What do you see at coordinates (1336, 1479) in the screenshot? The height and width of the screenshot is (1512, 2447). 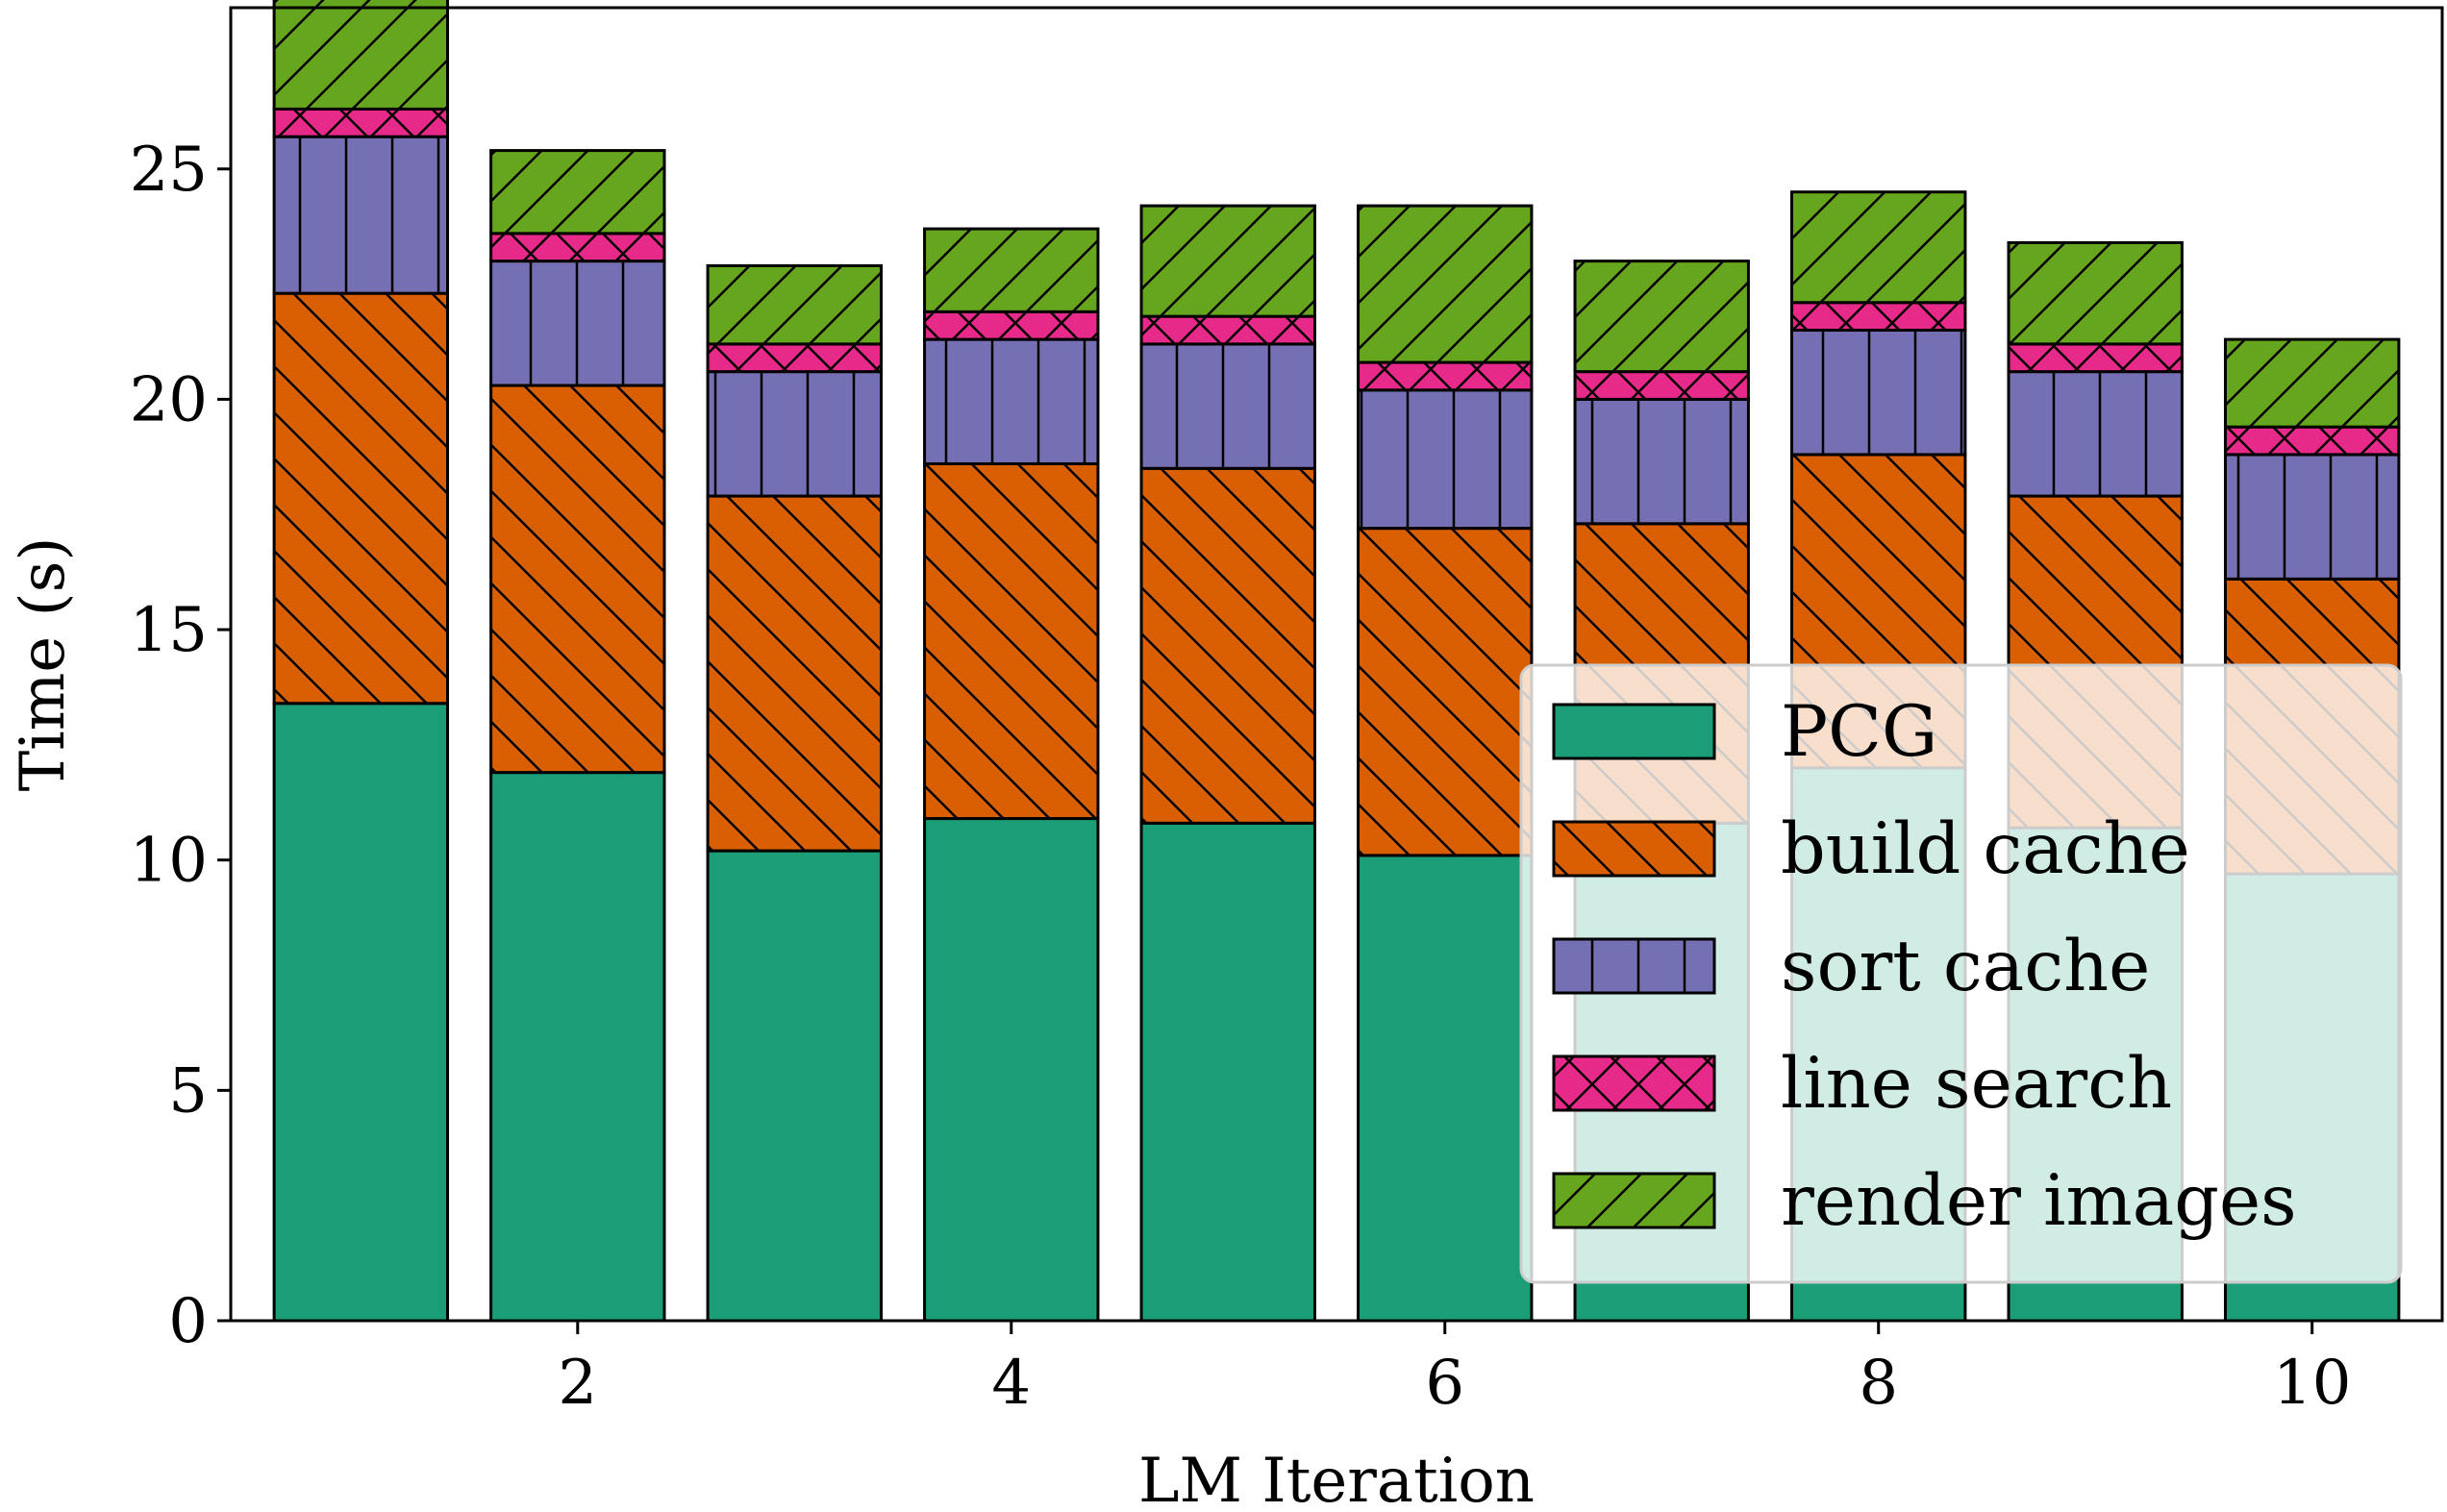 I see `x-axis-label: LM Iteration` at bounding box center [1336, 1479].